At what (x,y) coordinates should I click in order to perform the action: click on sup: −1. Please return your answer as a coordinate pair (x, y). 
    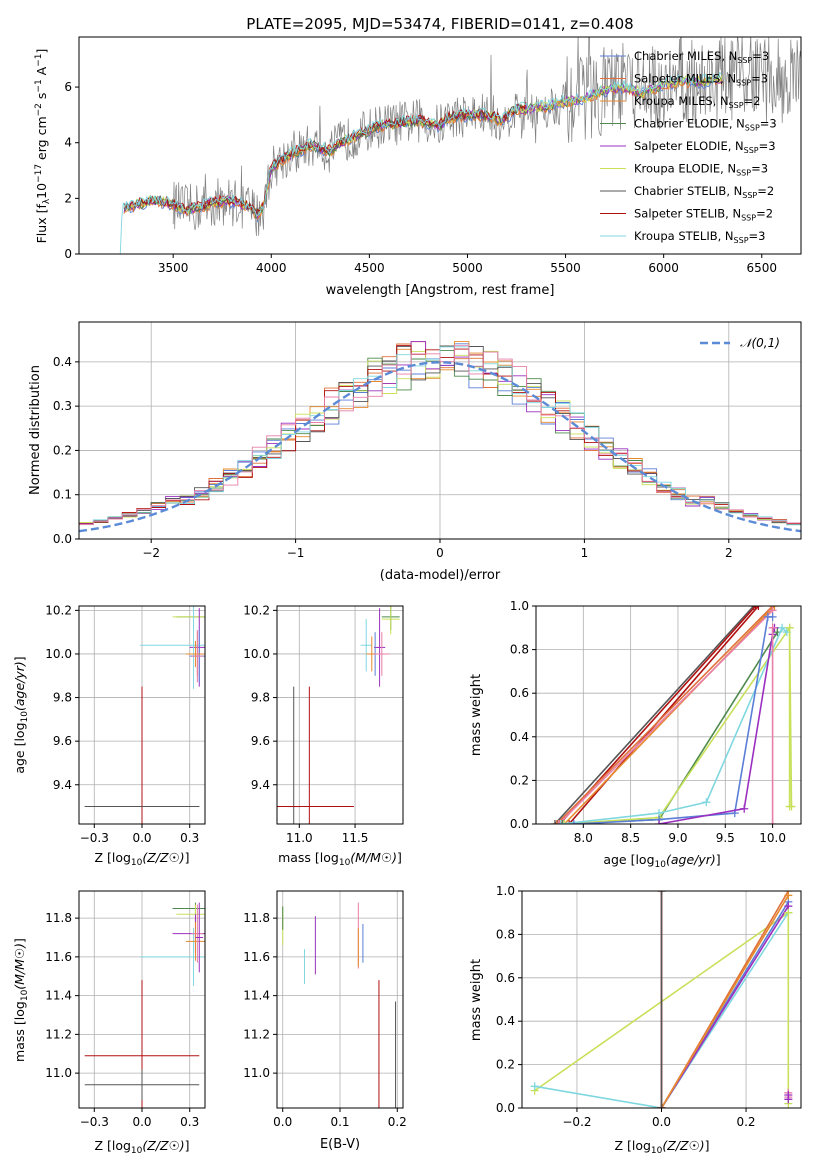
    Looking at the image, I should click on (39, 60).